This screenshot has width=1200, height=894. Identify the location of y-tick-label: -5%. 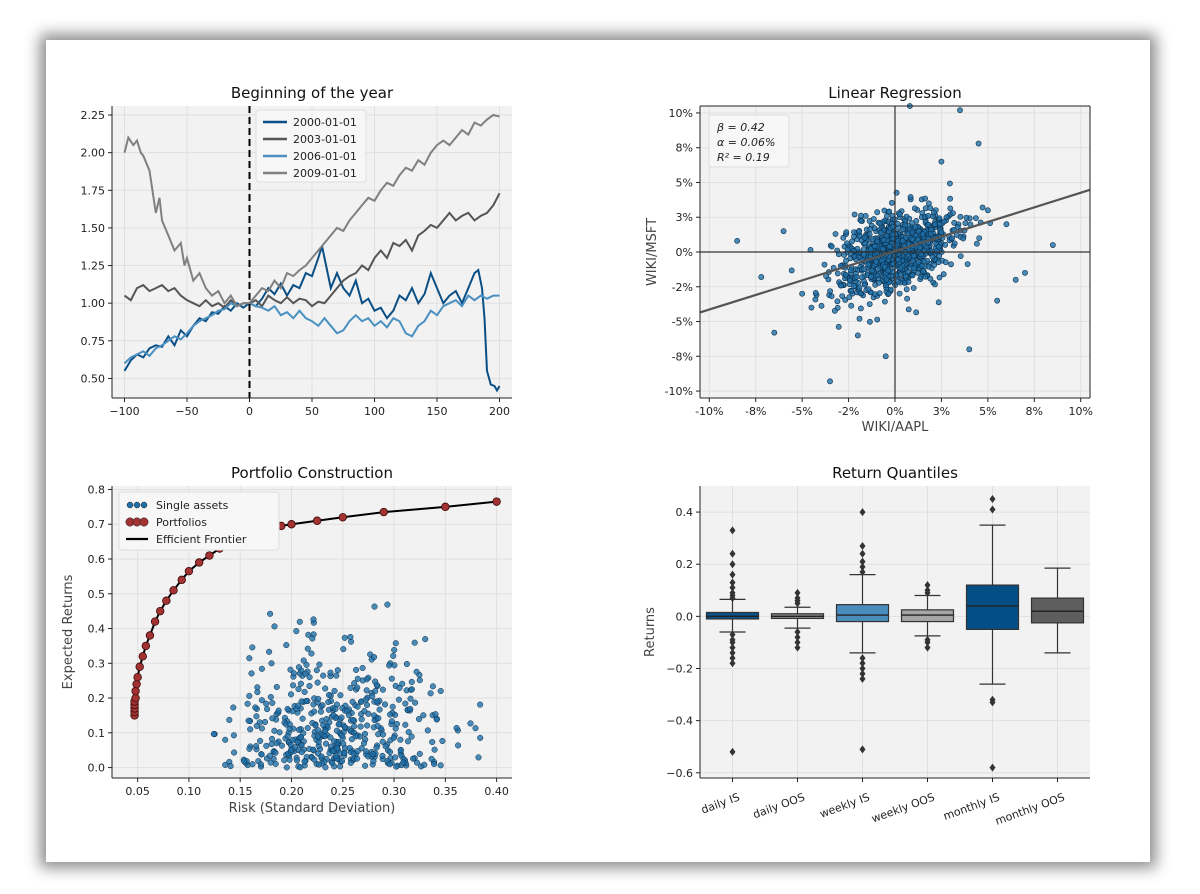
(682, 322).